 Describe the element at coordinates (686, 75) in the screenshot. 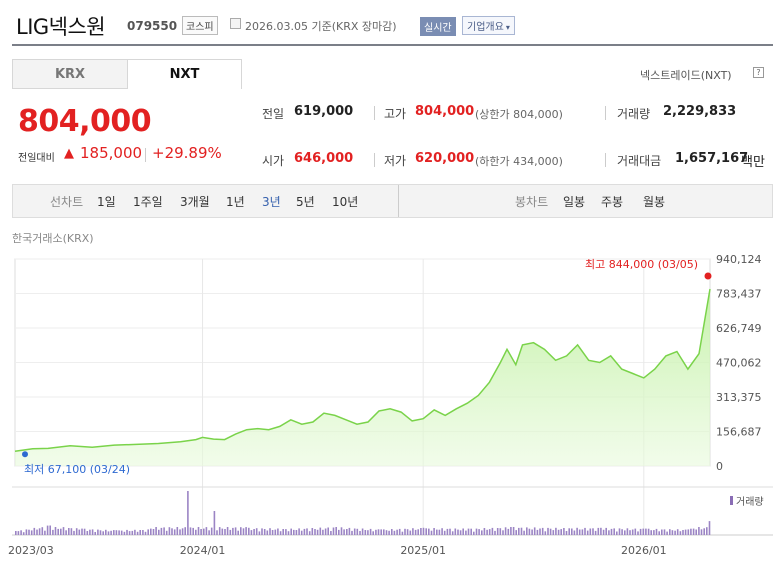

I see `nxt-link: 넥스트레이드(NXT)` at that location.